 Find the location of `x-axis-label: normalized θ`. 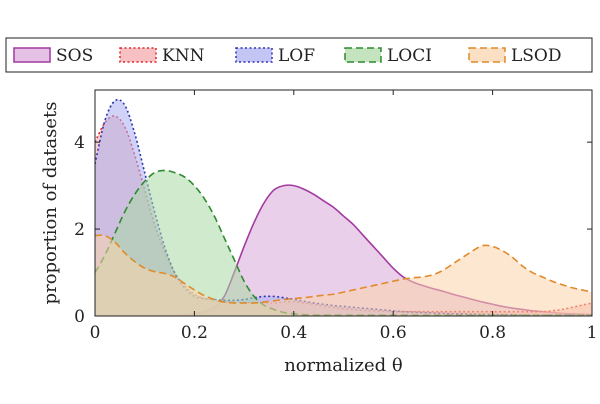

x-axis-label: normalized θ is located at coordinates (343, 365).